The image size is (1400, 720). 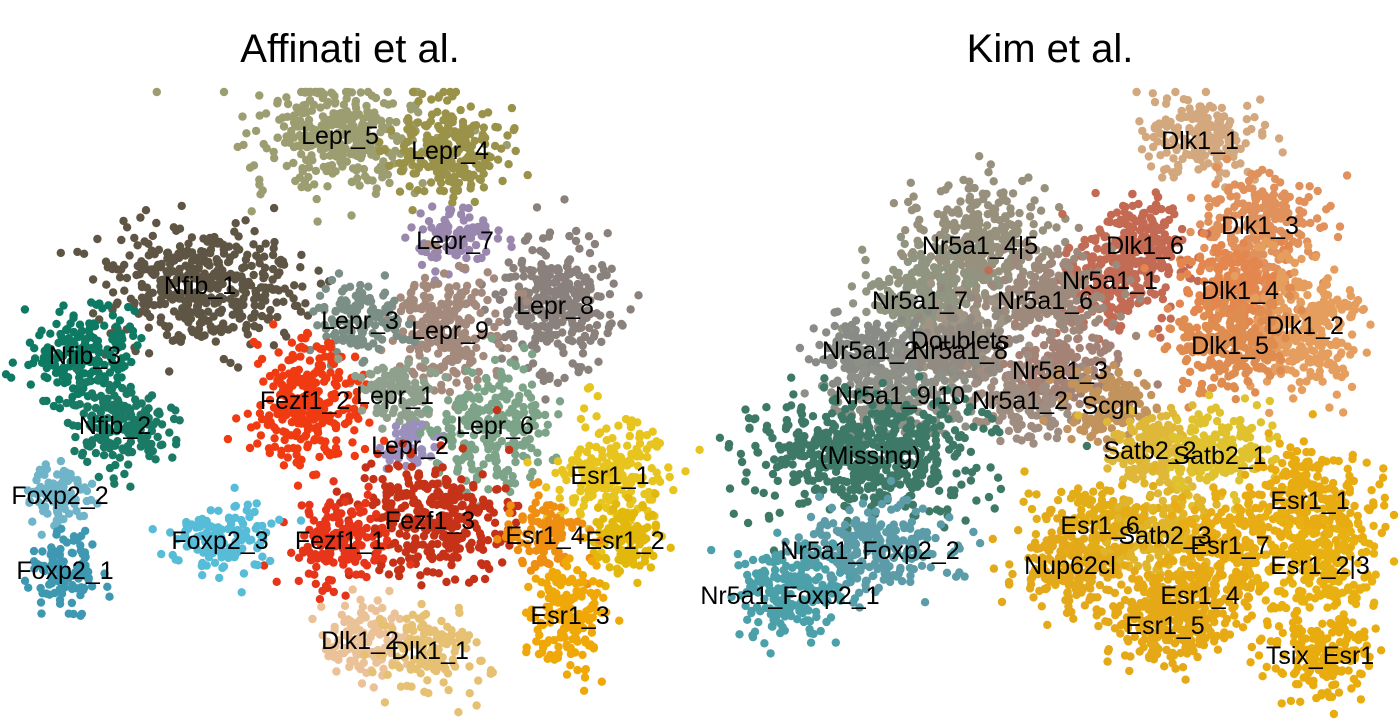 I want to click on cluster-label-lepr-6: Lepr_6, so click(x=495, y=426).